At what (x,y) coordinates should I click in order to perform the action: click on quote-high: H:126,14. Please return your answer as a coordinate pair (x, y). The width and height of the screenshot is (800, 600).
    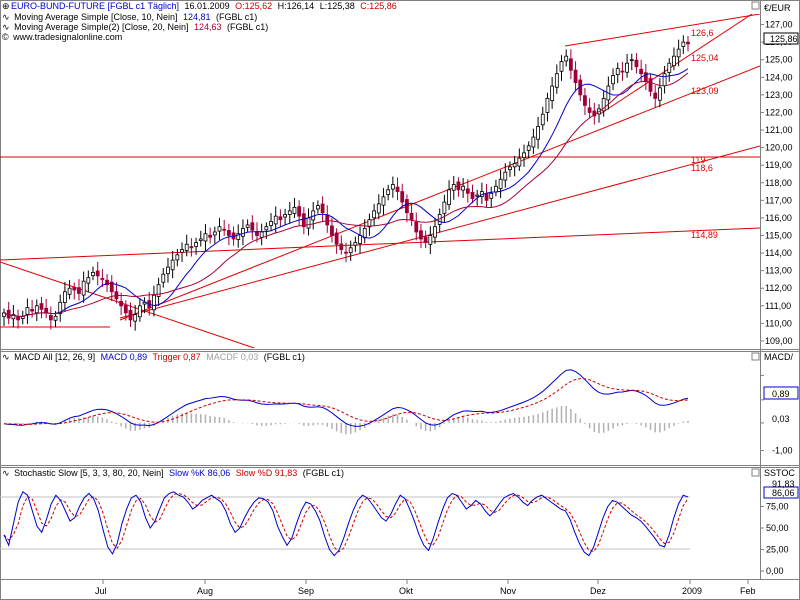
    Looking at the image, I should click on (296, 6).